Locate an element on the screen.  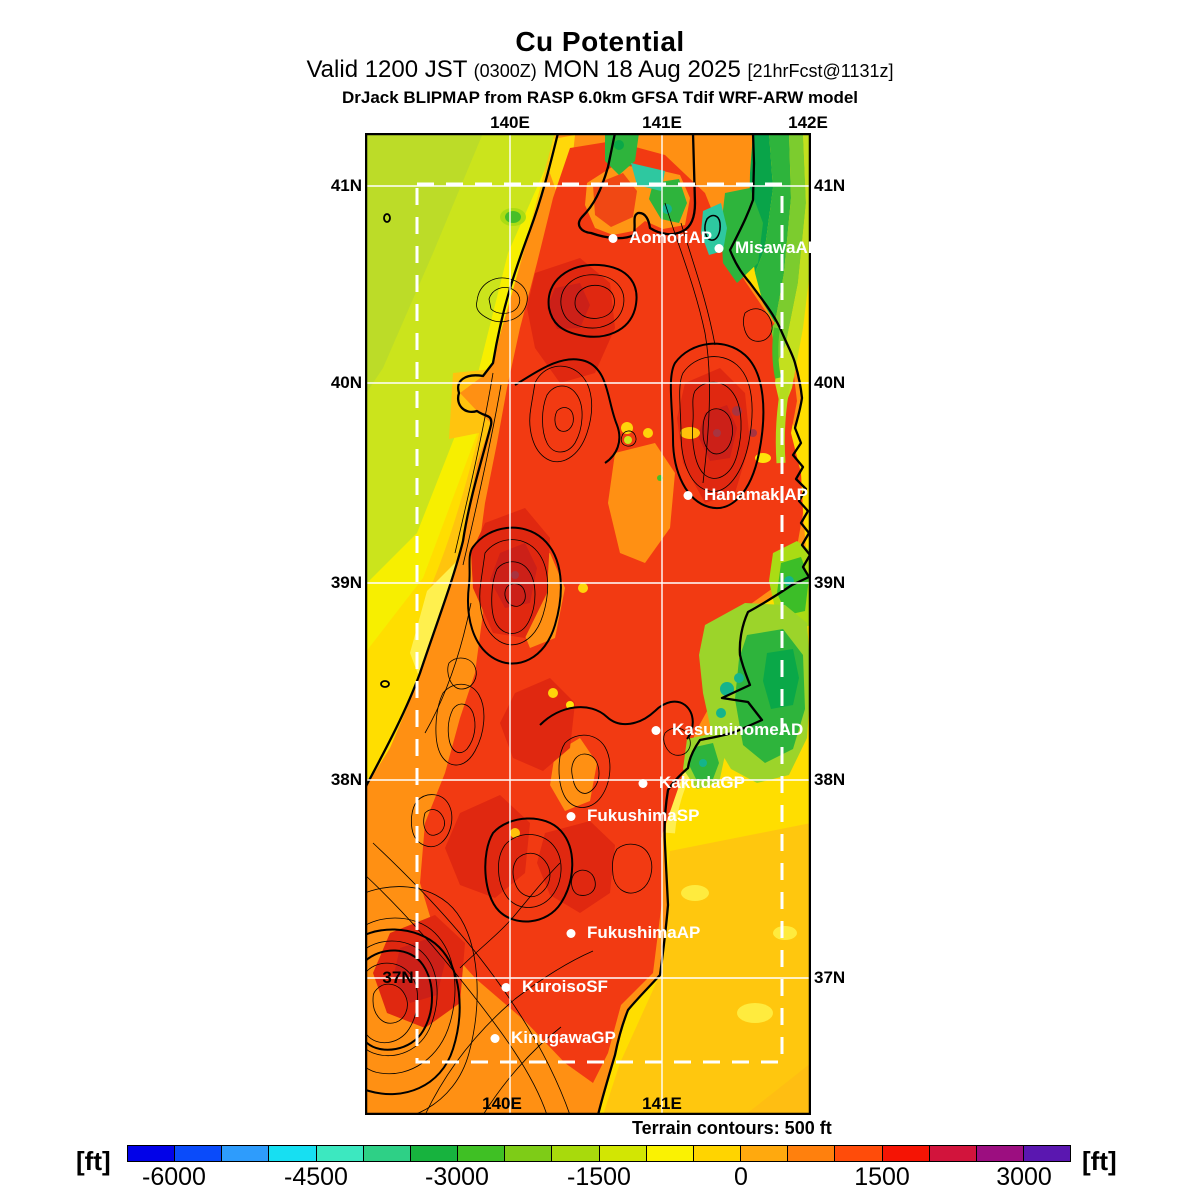
terrain-note: Terrain contours: 500 ft is located at coordinates (732, 1128).